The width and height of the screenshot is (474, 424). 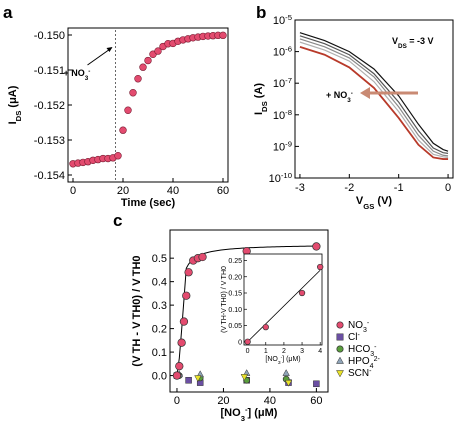 I want to click on panel-c-legend-label: HPO42-, so click(x=364, y=363).